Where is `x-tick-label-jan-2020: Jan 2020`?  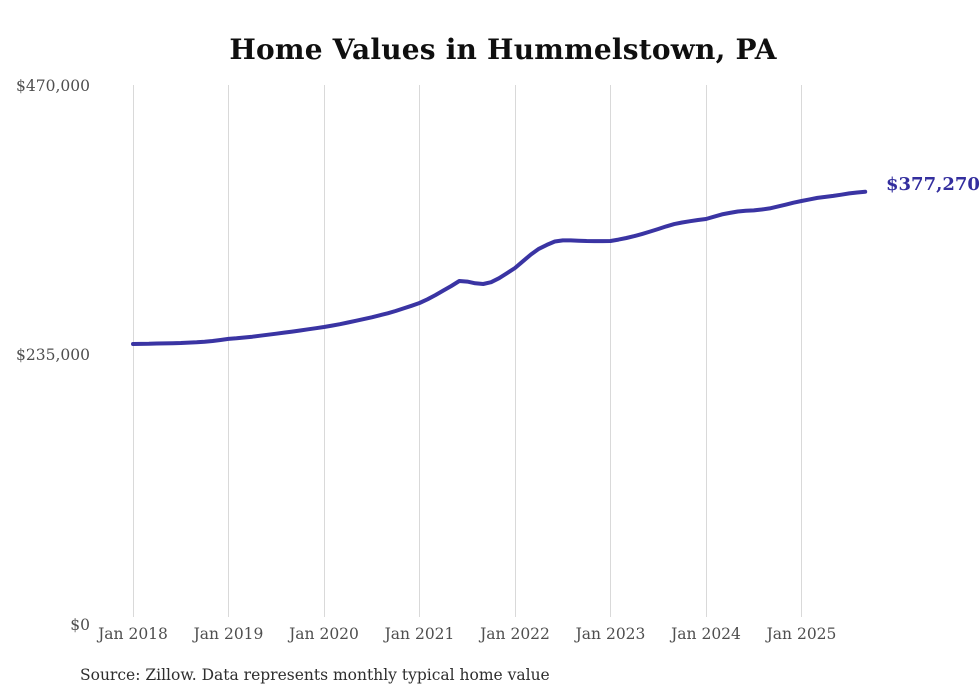 x-tick-label-jan-2020: Jan 2020 is located at coordinates (324, 634).